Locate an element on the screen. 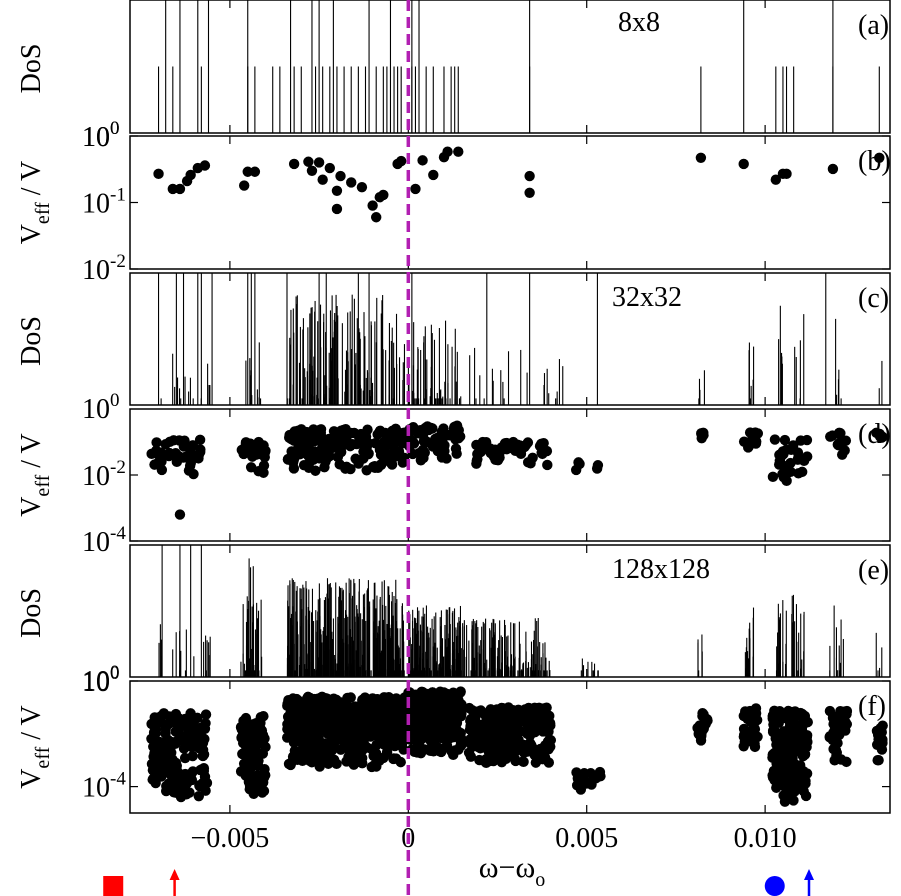 This screenshot has width=901, height=896. y-tick-label: 10⁻¹ is located at coordinates (104, 202).